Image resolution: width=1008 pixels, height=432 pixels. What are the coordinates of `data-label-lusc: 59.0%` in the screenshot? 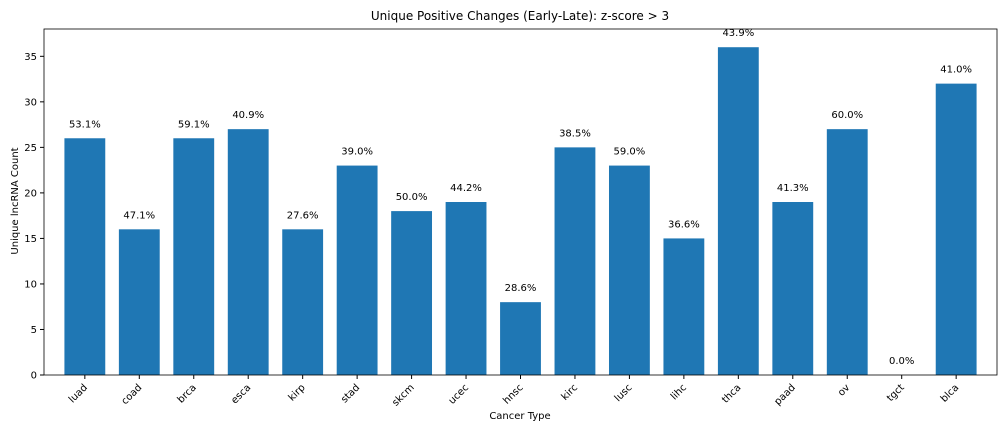 It's located at (630, 152).